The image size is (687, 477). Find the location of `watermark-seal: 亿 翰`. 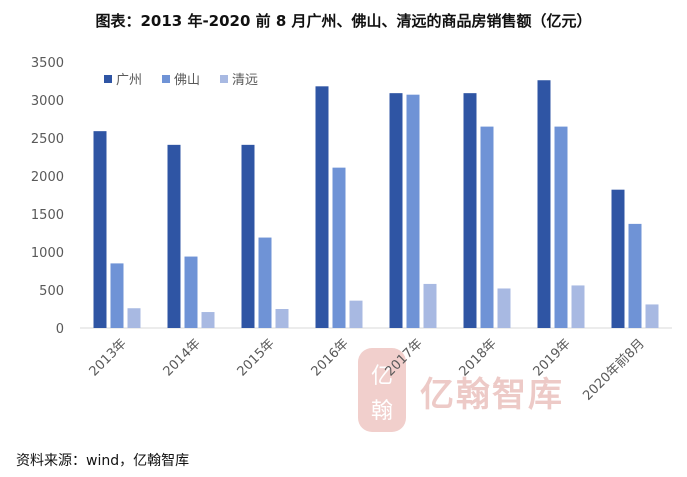

watermark-seal: 亿 翰 is located at coordinates (382, 390).